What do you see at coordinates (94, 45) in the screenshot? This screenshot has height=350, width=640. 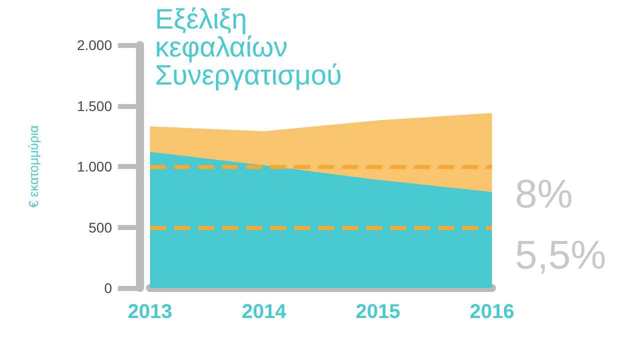 I see `y-tick-label: 2.000` at bounding box center [94, 45].